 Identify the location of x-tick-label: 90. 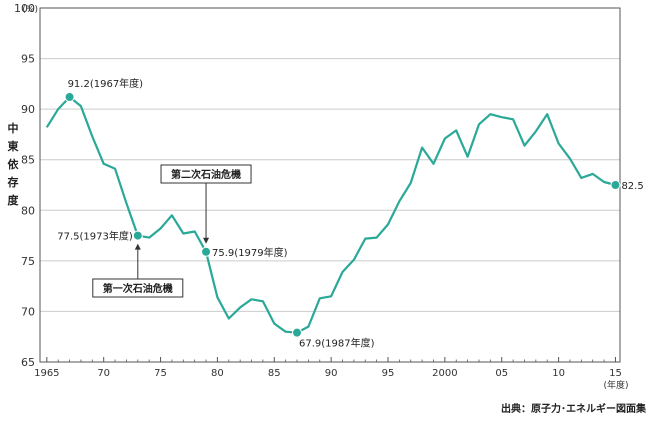
(331, 373).